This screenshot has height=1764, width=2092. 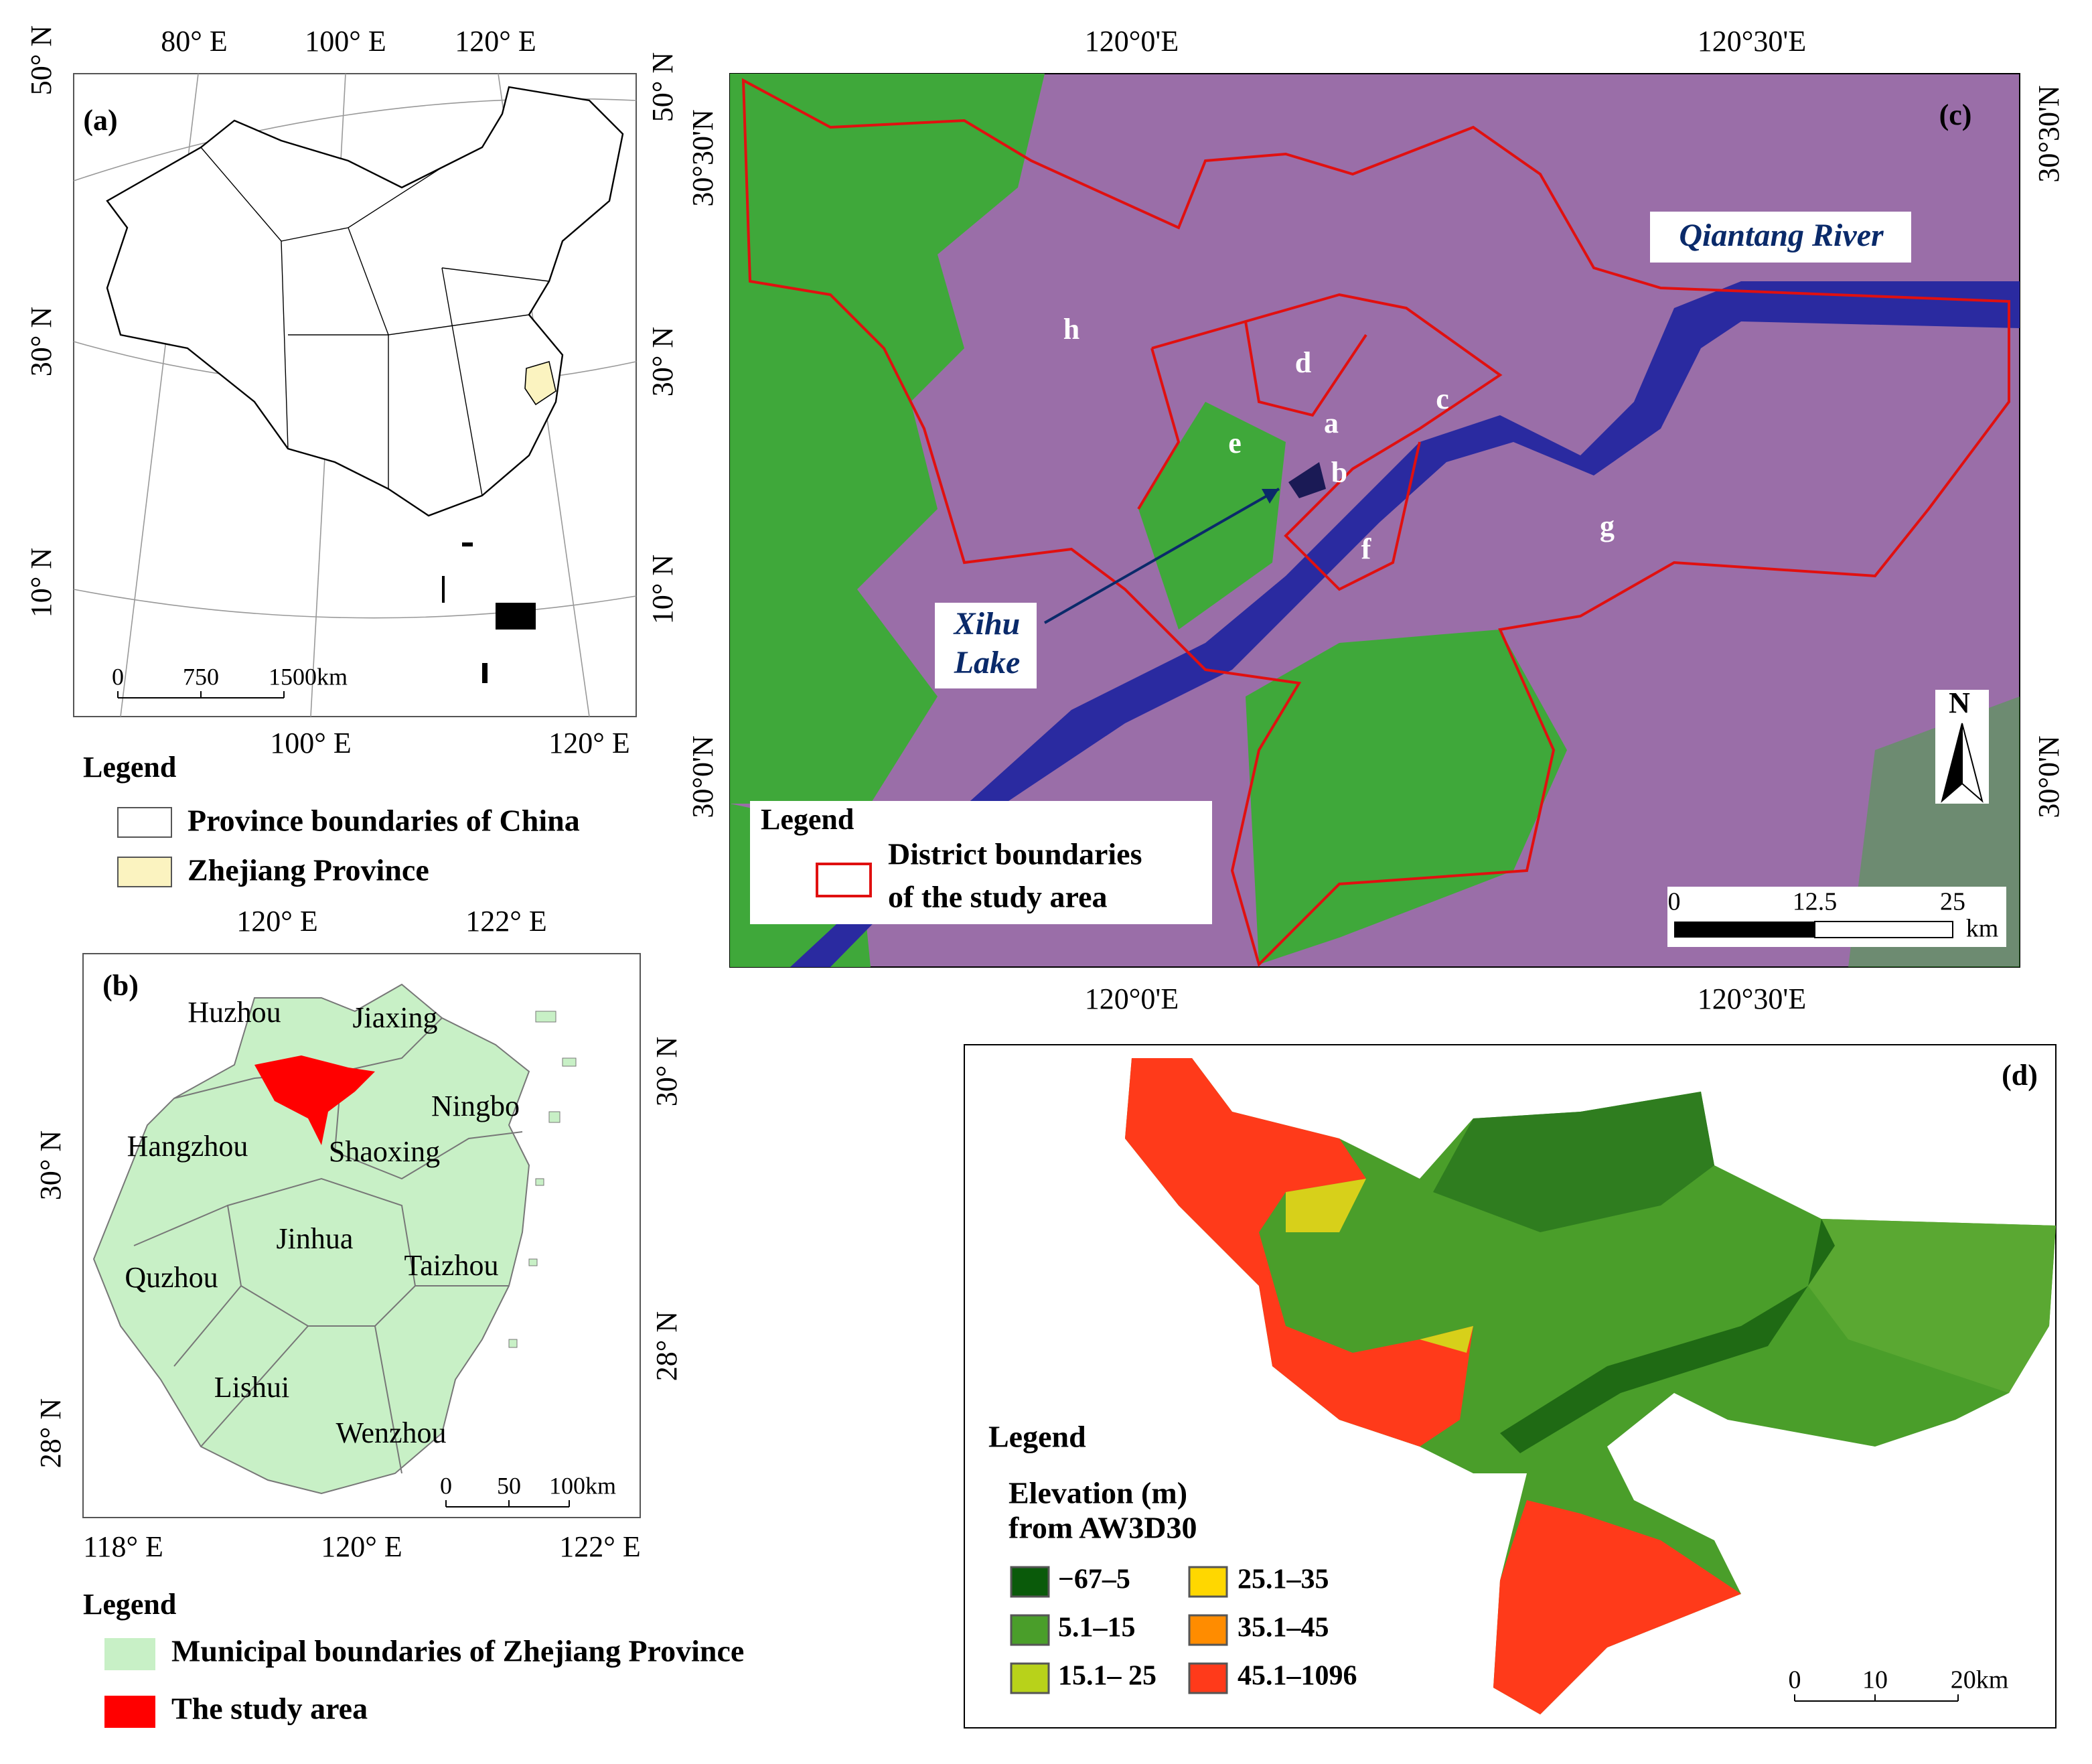 I want to click on map-label: f, so click(x=1366, y=548).